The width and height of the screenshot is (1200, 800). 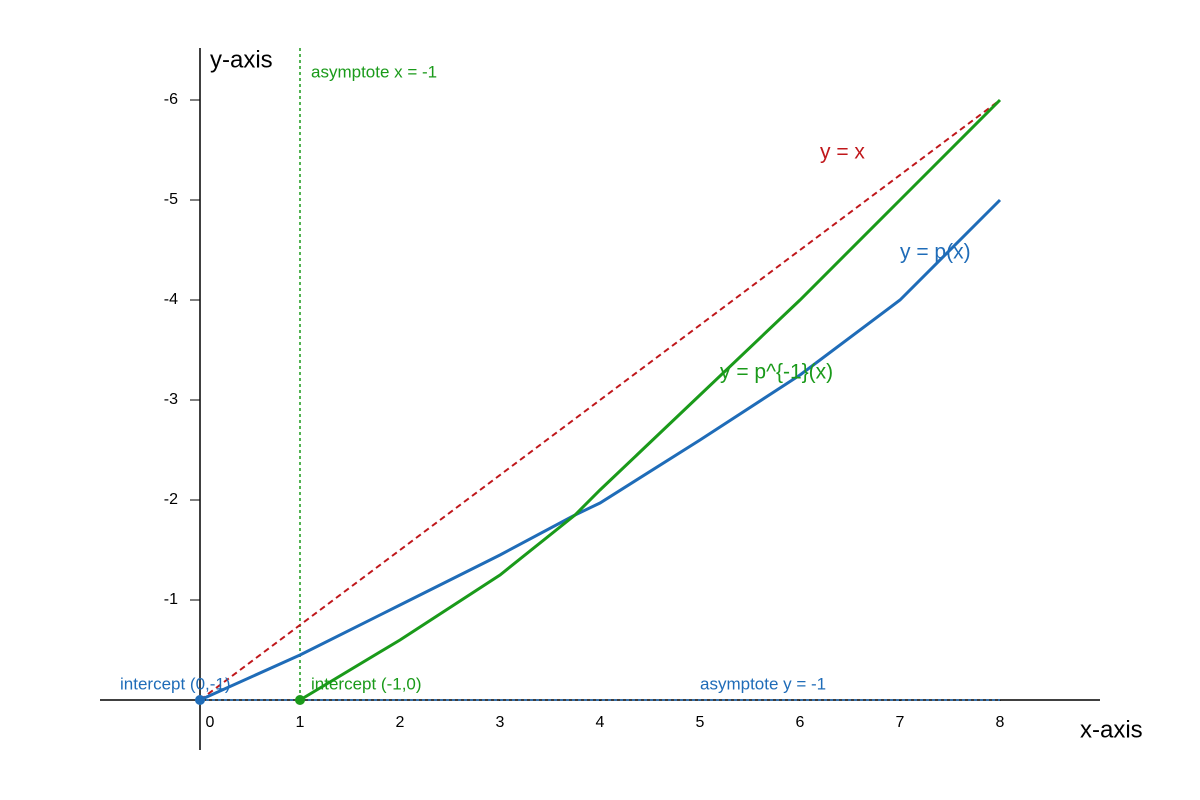 I want to click on y-tick-label: -6, so click(x=171, y=99).